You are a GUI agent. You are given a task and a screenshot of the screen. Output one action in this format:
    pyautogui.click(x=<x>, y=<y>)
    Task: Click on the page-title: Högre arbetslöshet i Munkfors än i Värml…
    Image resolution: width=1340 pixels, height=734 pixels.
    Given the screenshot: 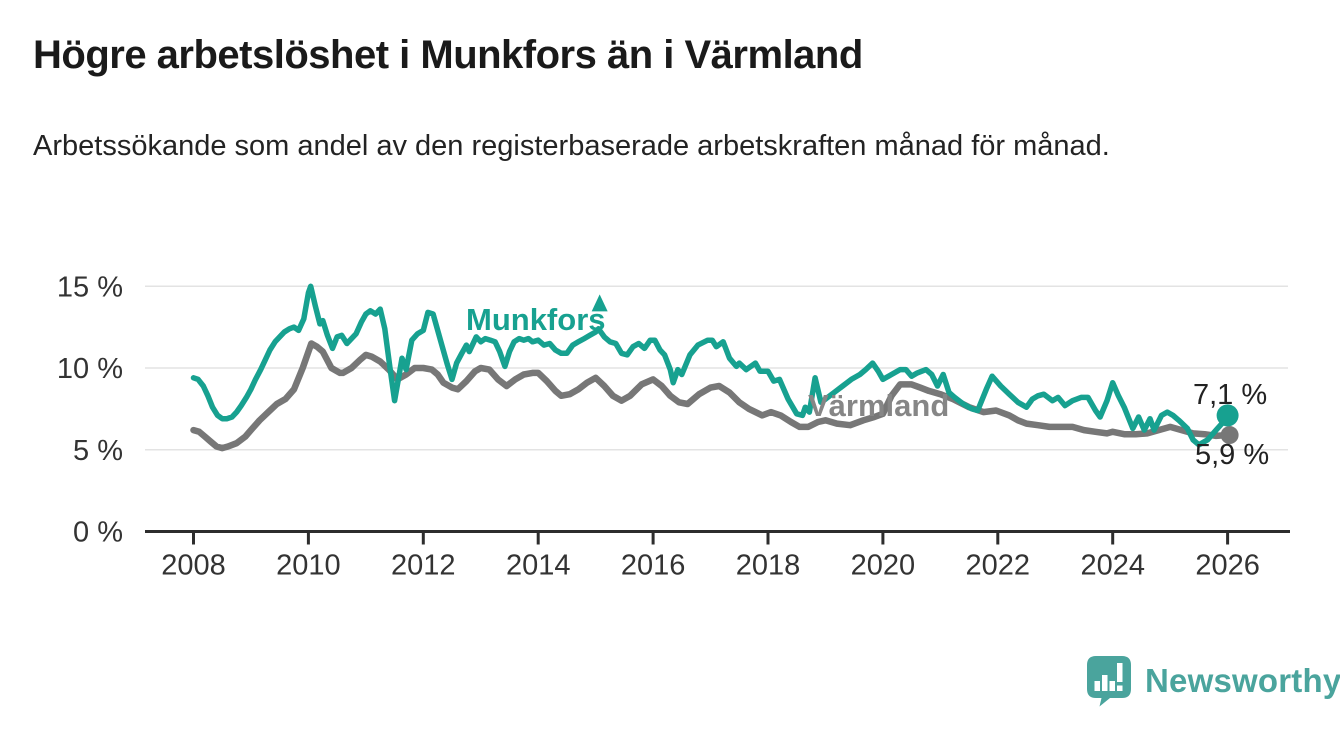 What is the action you would take?
    pyautogui.click(x=448, y=55)
    